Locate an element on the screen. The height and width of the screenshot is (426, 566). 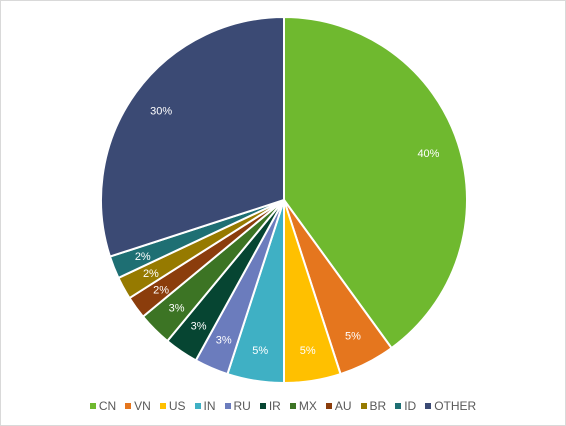
legend-item-vn: VN is located at coordinates (138, 406).